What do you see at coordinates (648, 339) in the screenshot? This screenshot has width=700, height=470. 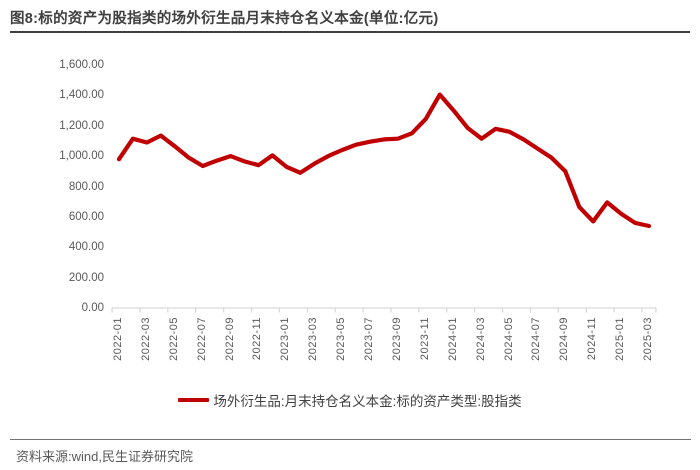 I see `x-axis-label: 2025-03` at bounding box center [648, 339].